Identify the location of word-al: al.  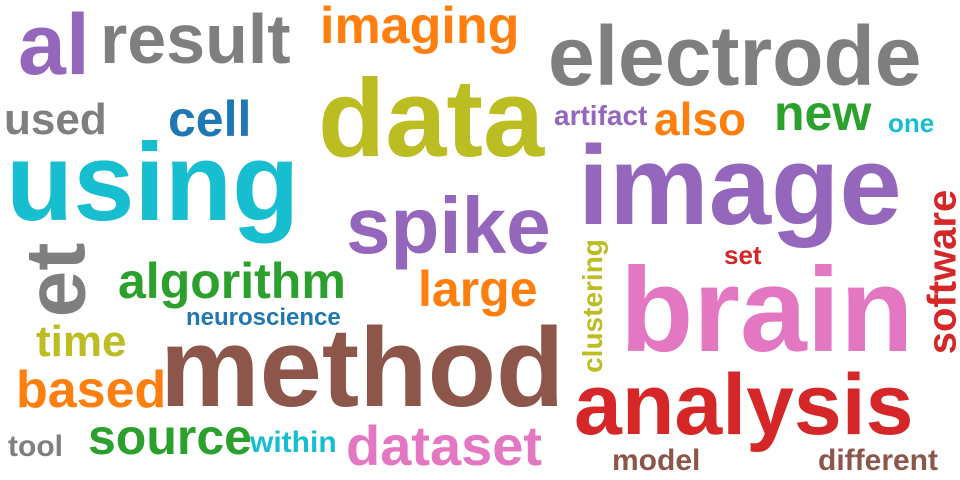
(54, 46).